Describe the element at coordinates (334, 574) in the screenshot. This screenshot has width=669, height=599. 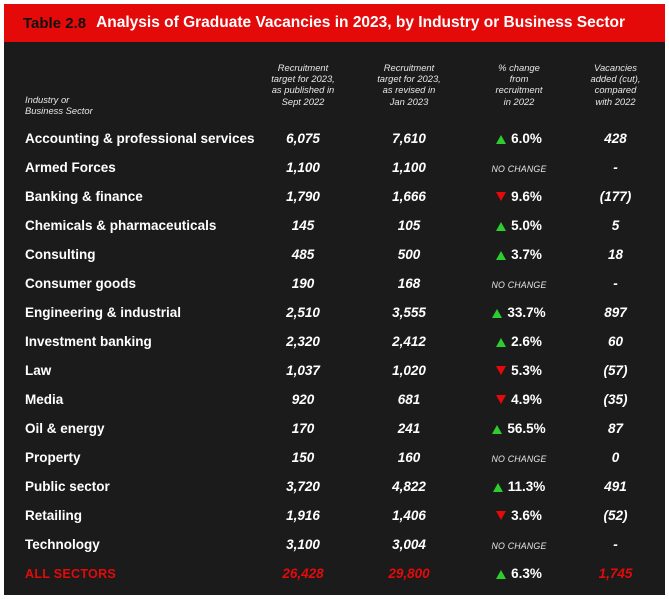
I see `total-row: ALL SECTORS 26,428 29,800 6.3% 1,745` at that location.